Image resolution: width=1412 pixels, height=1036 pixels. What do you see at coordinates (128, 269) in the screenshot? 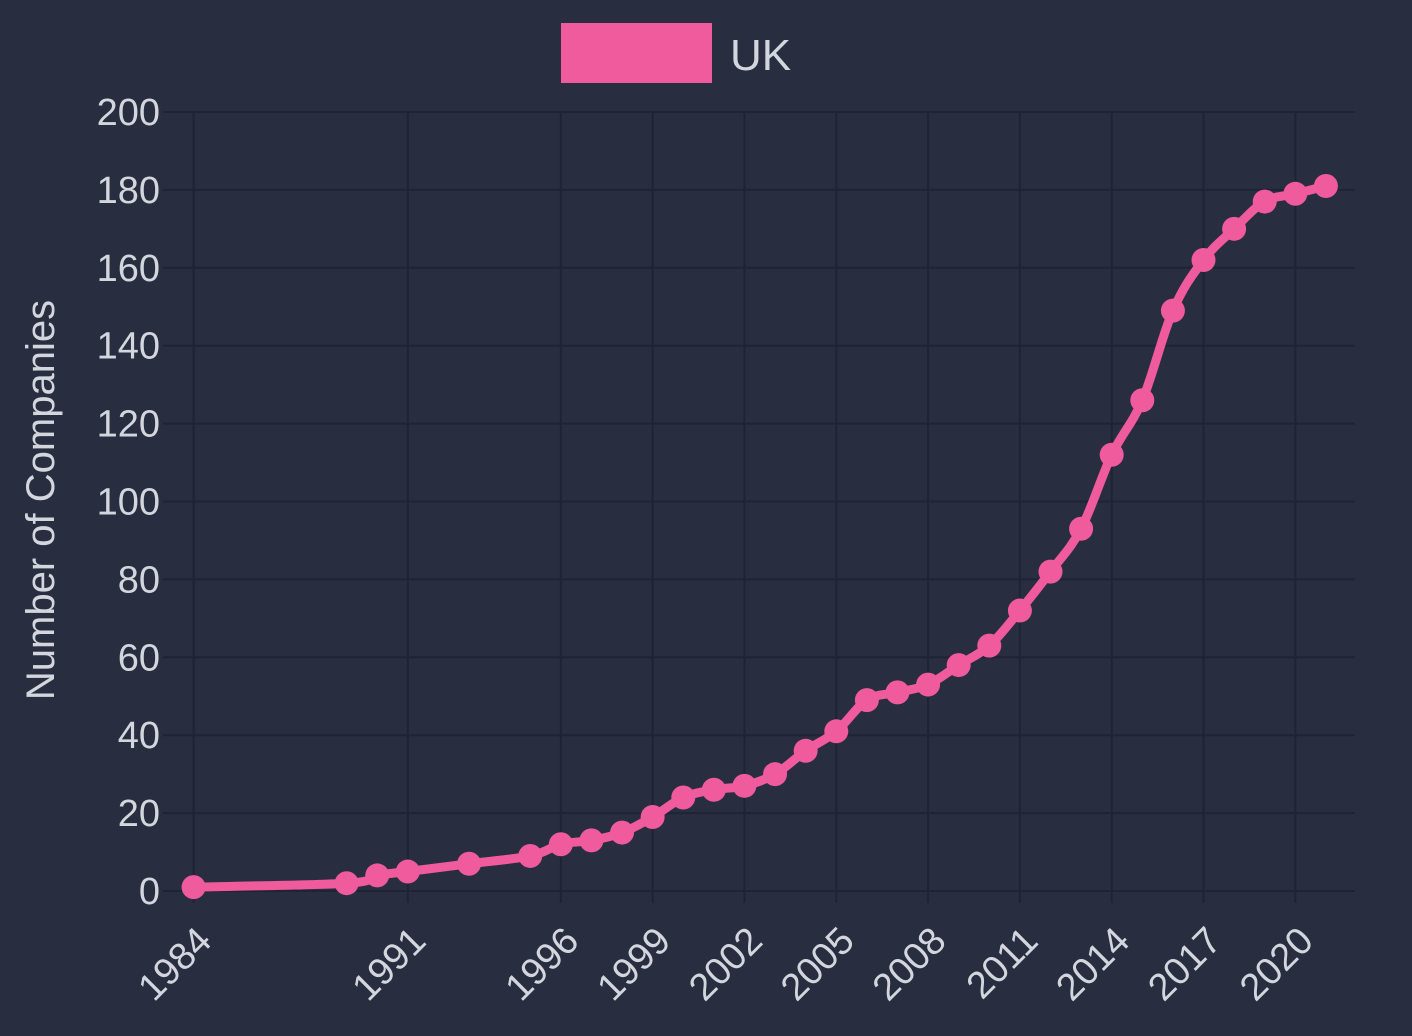
I see `y-tick-label: 160` at bounding box center [128, 269].